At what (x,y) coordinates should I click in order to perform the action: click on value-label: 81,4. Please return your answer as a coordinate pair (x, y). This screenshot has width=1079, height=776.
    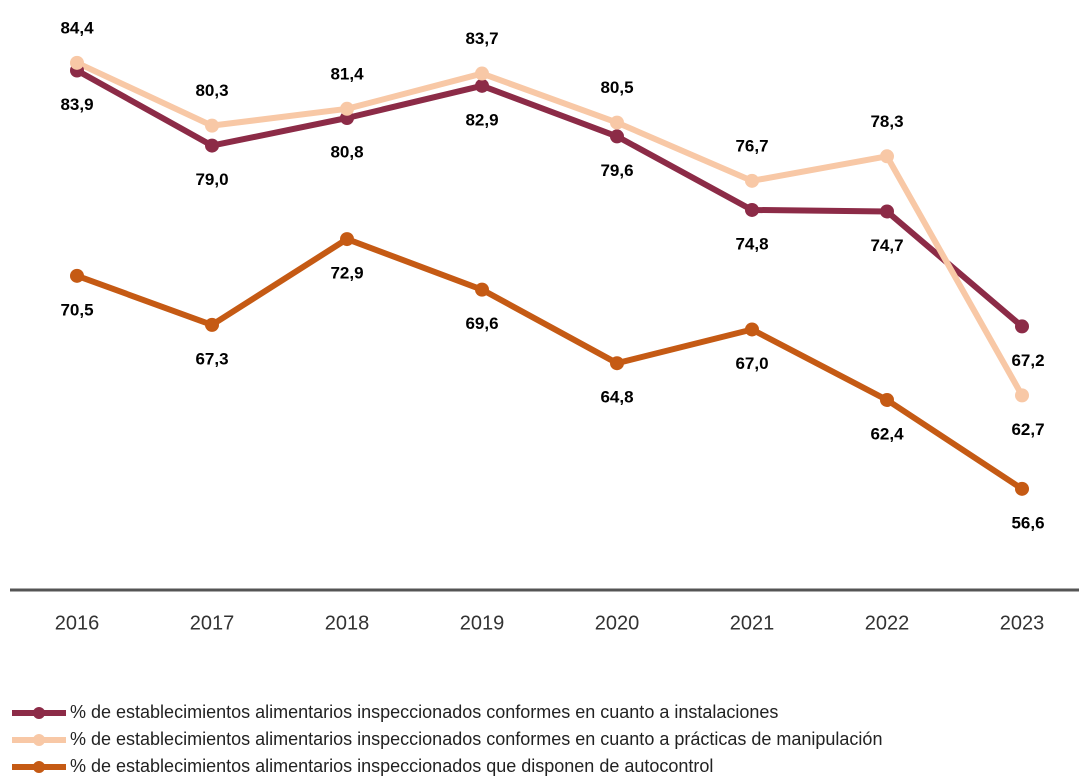
    Looking at the image, I should click on (347, 73).